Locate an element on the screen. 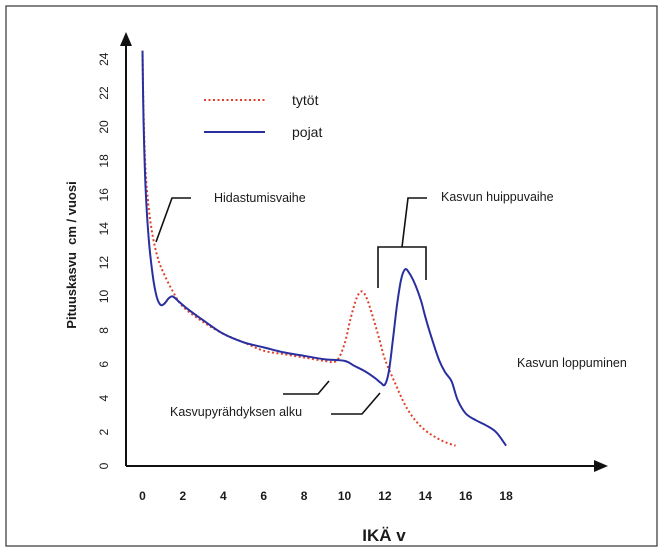 The width and height of the screenshot is (663, 554). y-tick-label: 2 is located at coordinates (104, 431).